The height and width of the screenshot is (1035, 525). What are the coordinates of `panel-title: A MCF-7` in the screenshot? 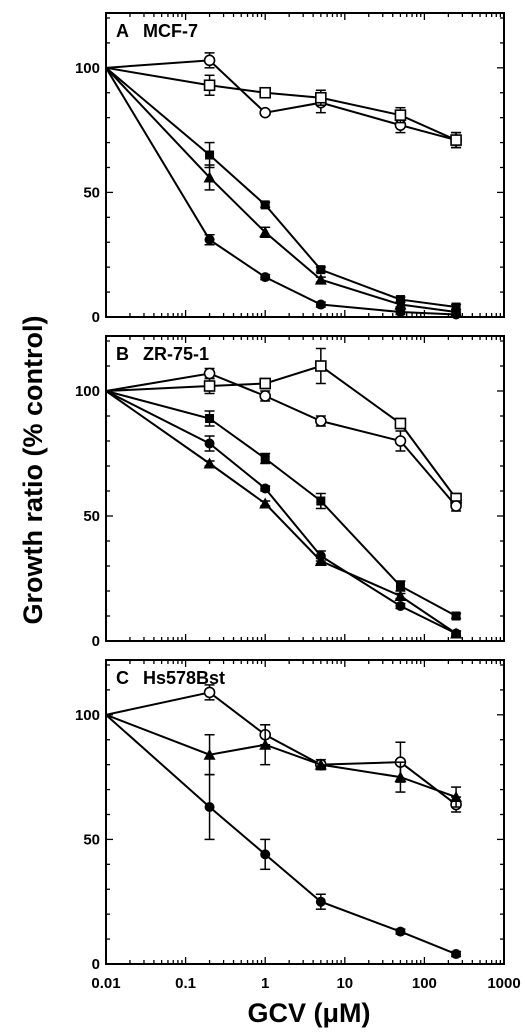 It's located at (157, 31).